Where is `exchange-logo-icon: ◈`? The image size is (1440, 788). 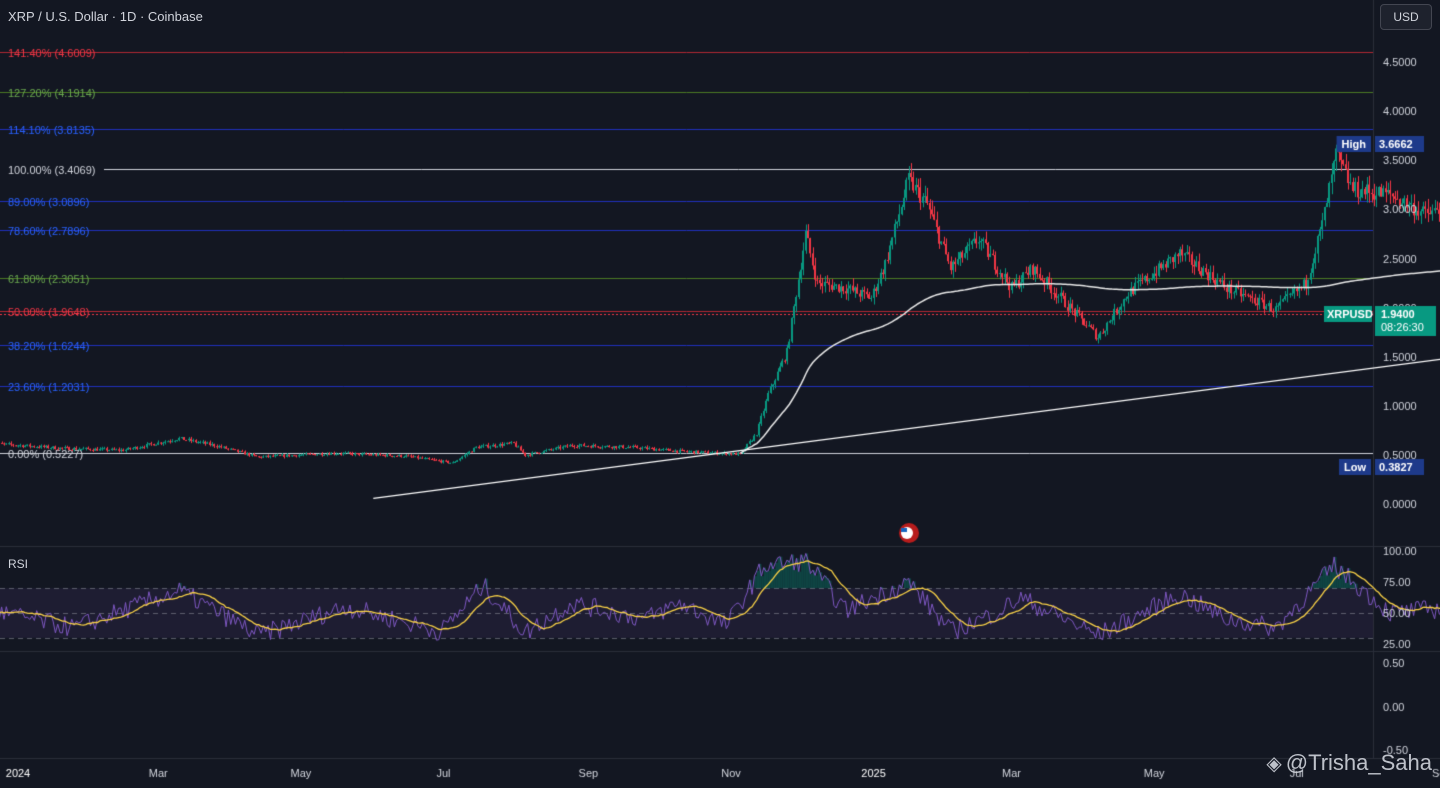
exchange-logo-icon: ◈ is located at coordinates (1274, 764).